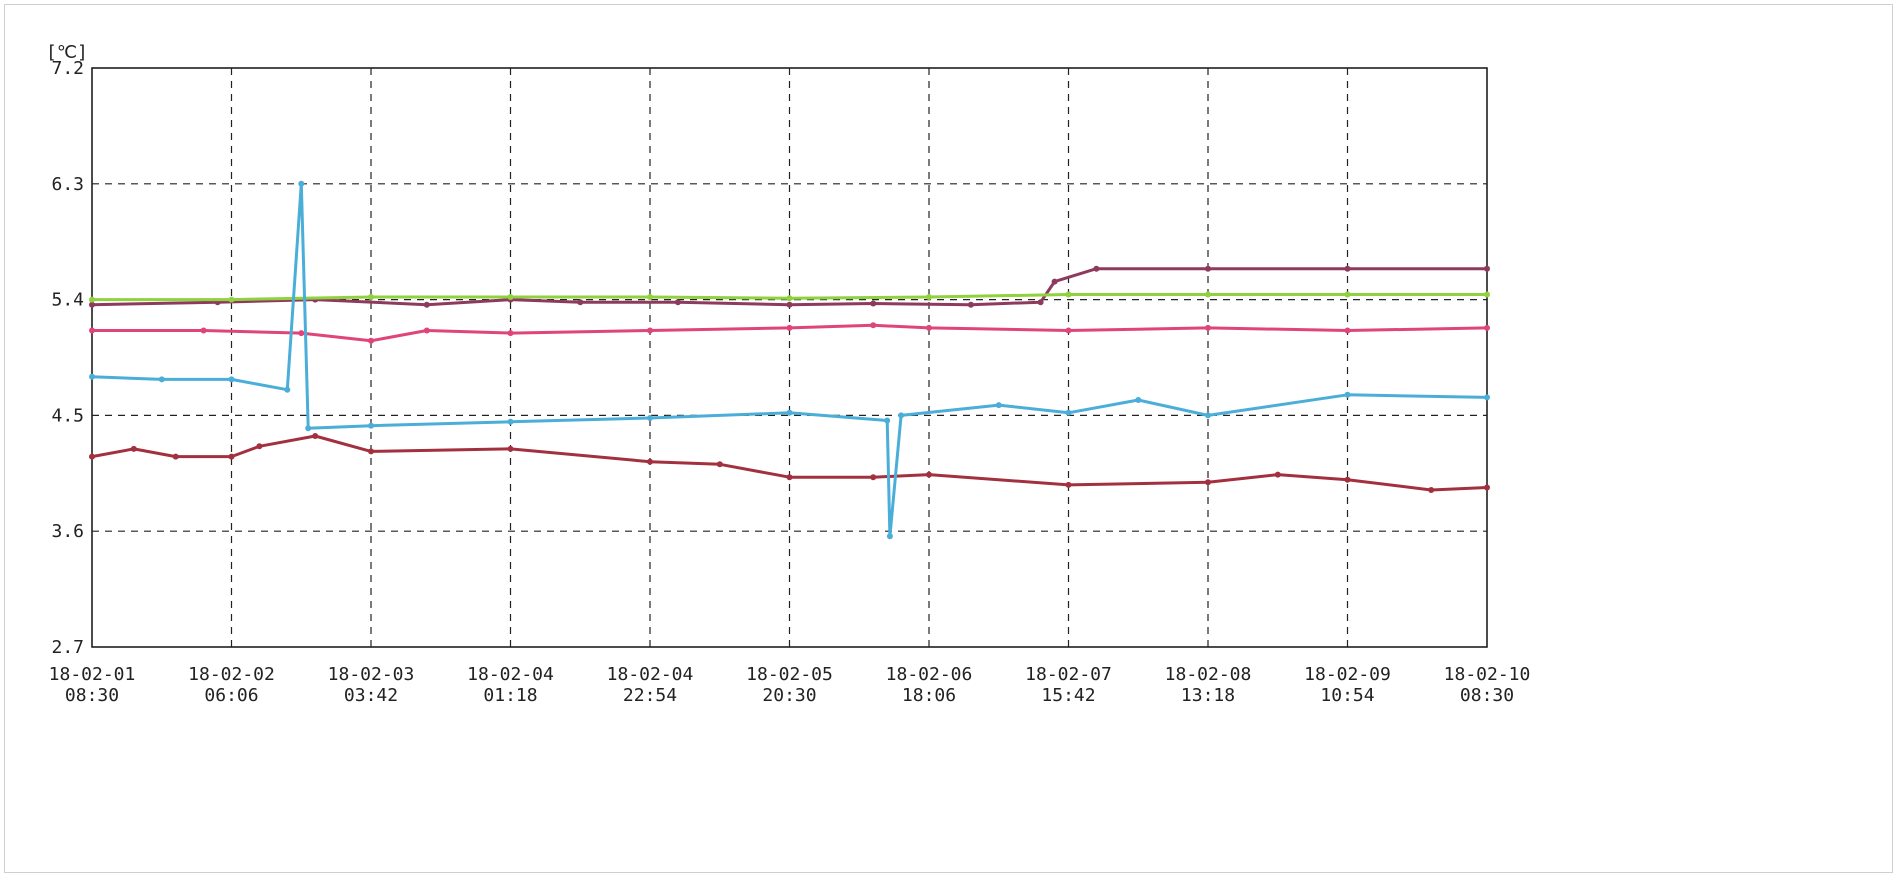 The image size is (1899, 879). What do you see at coordinates (67, 358) in the screenshot?
I see `y-tick-labels: 7.2 6.3 5.4 4.5 3.6 2.7` at bounding box center [67, 358].